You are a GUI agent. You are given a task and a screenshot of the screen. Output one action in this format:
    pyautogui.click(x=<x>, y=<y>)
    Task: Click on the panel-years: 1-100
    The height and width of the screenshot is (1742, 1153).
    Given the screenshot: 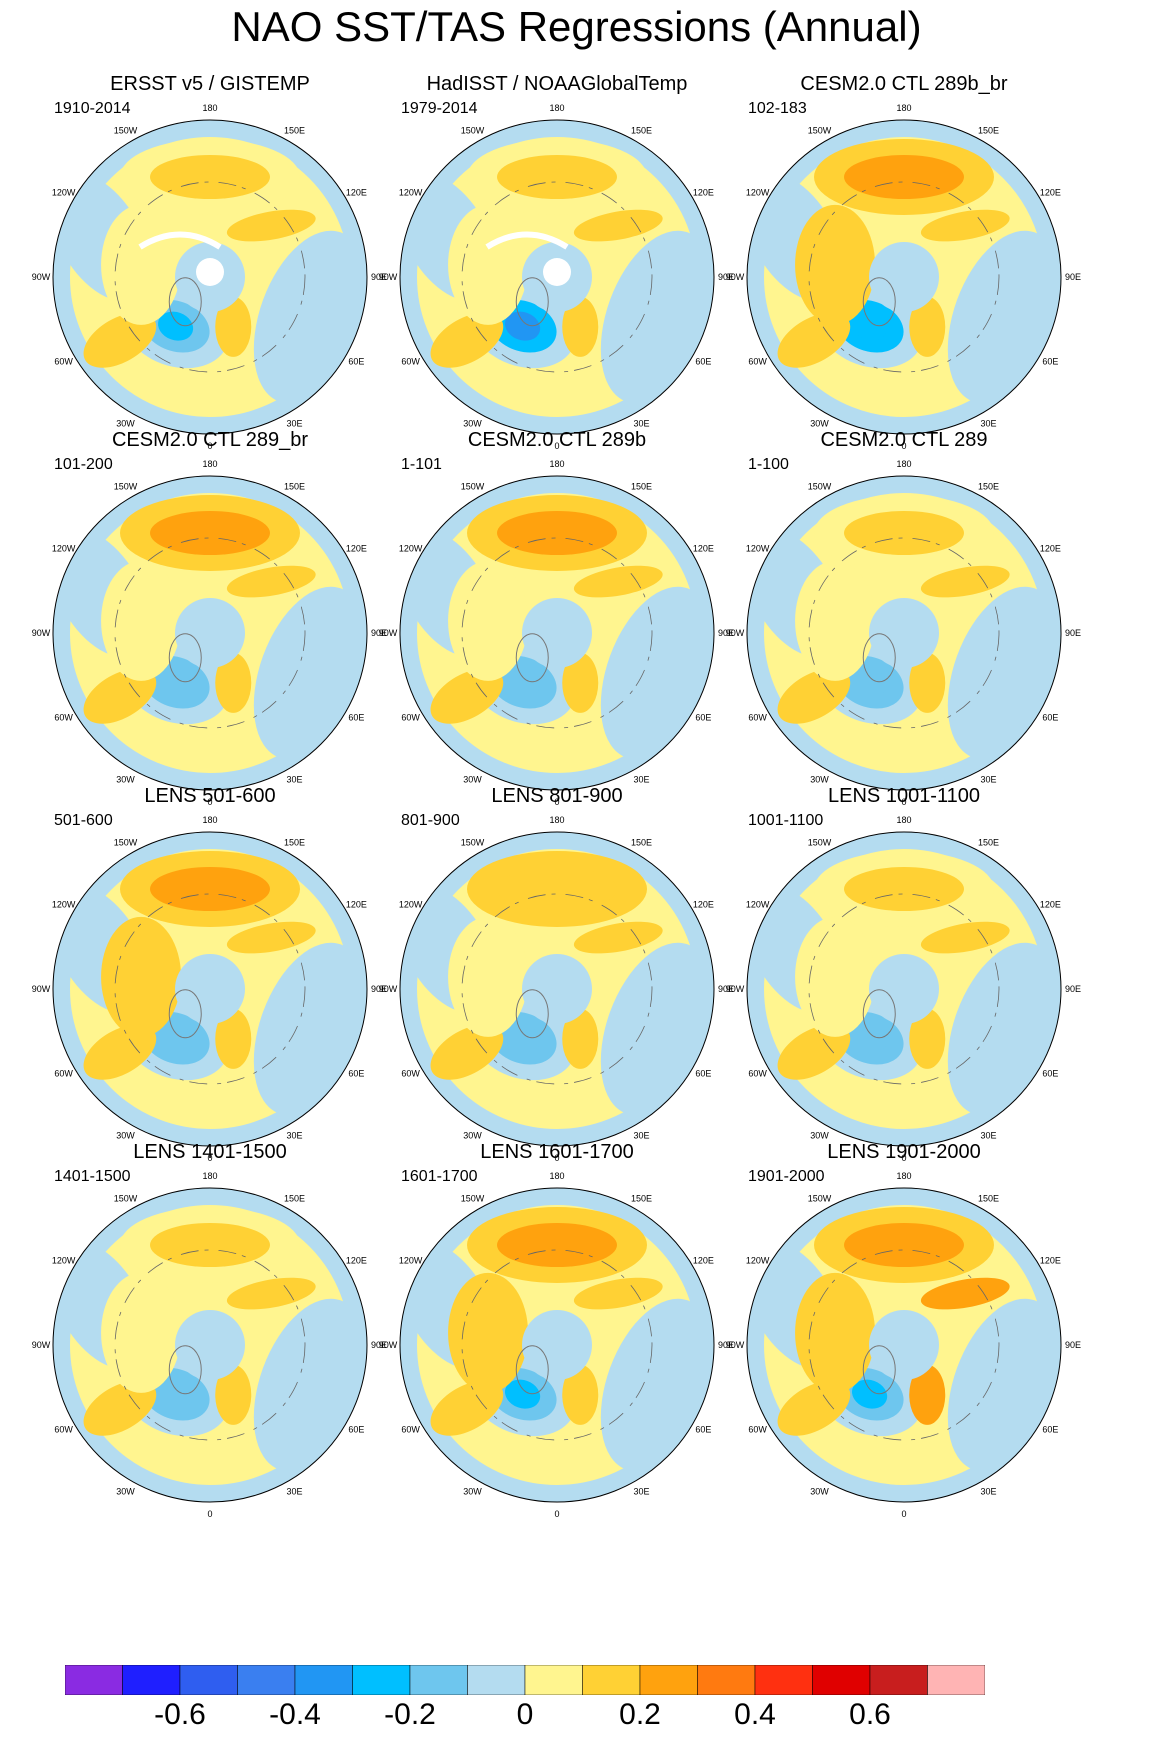 What is the action you would take?
    pyautogui.click(x=768, y=464)
    